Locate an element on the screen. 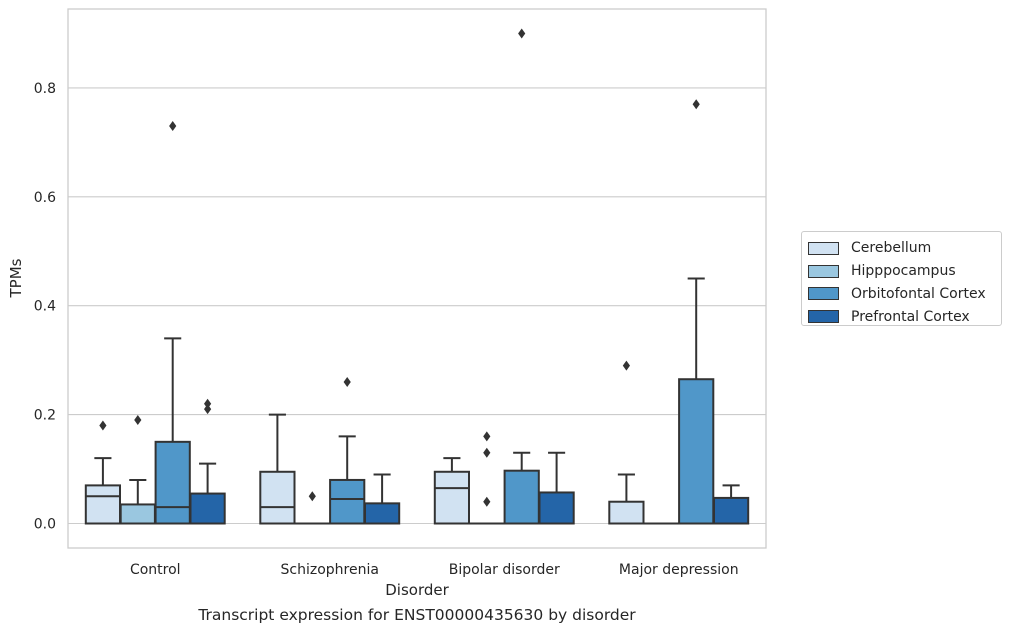 This screenshot has height=634, width=1014. x-tick-label: Schizophrenia is located at coordinates (330, 570).